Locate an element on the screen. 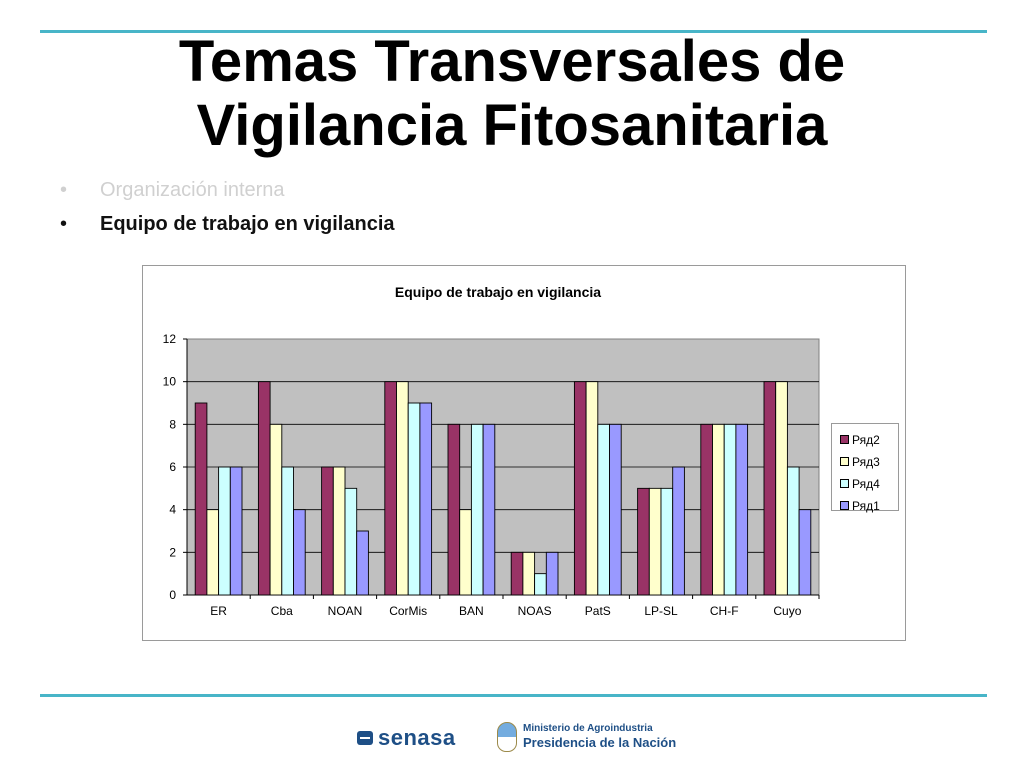 The image size is (1024, 768). legend-item: Ряд3 is located at coordinates (865, 462).